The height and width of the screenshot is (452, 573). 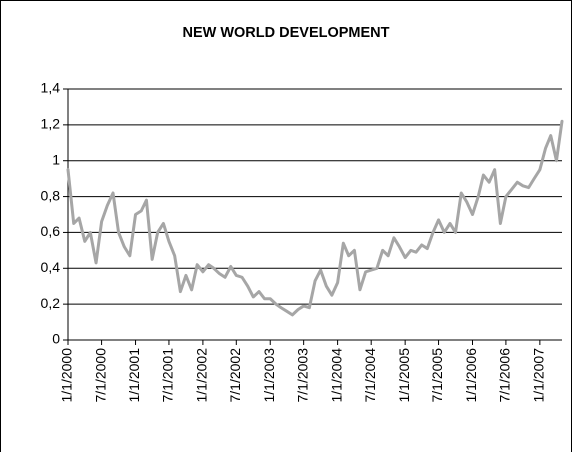 I want to click on y-tick-label: 0,8, so click(x=51, y=195).